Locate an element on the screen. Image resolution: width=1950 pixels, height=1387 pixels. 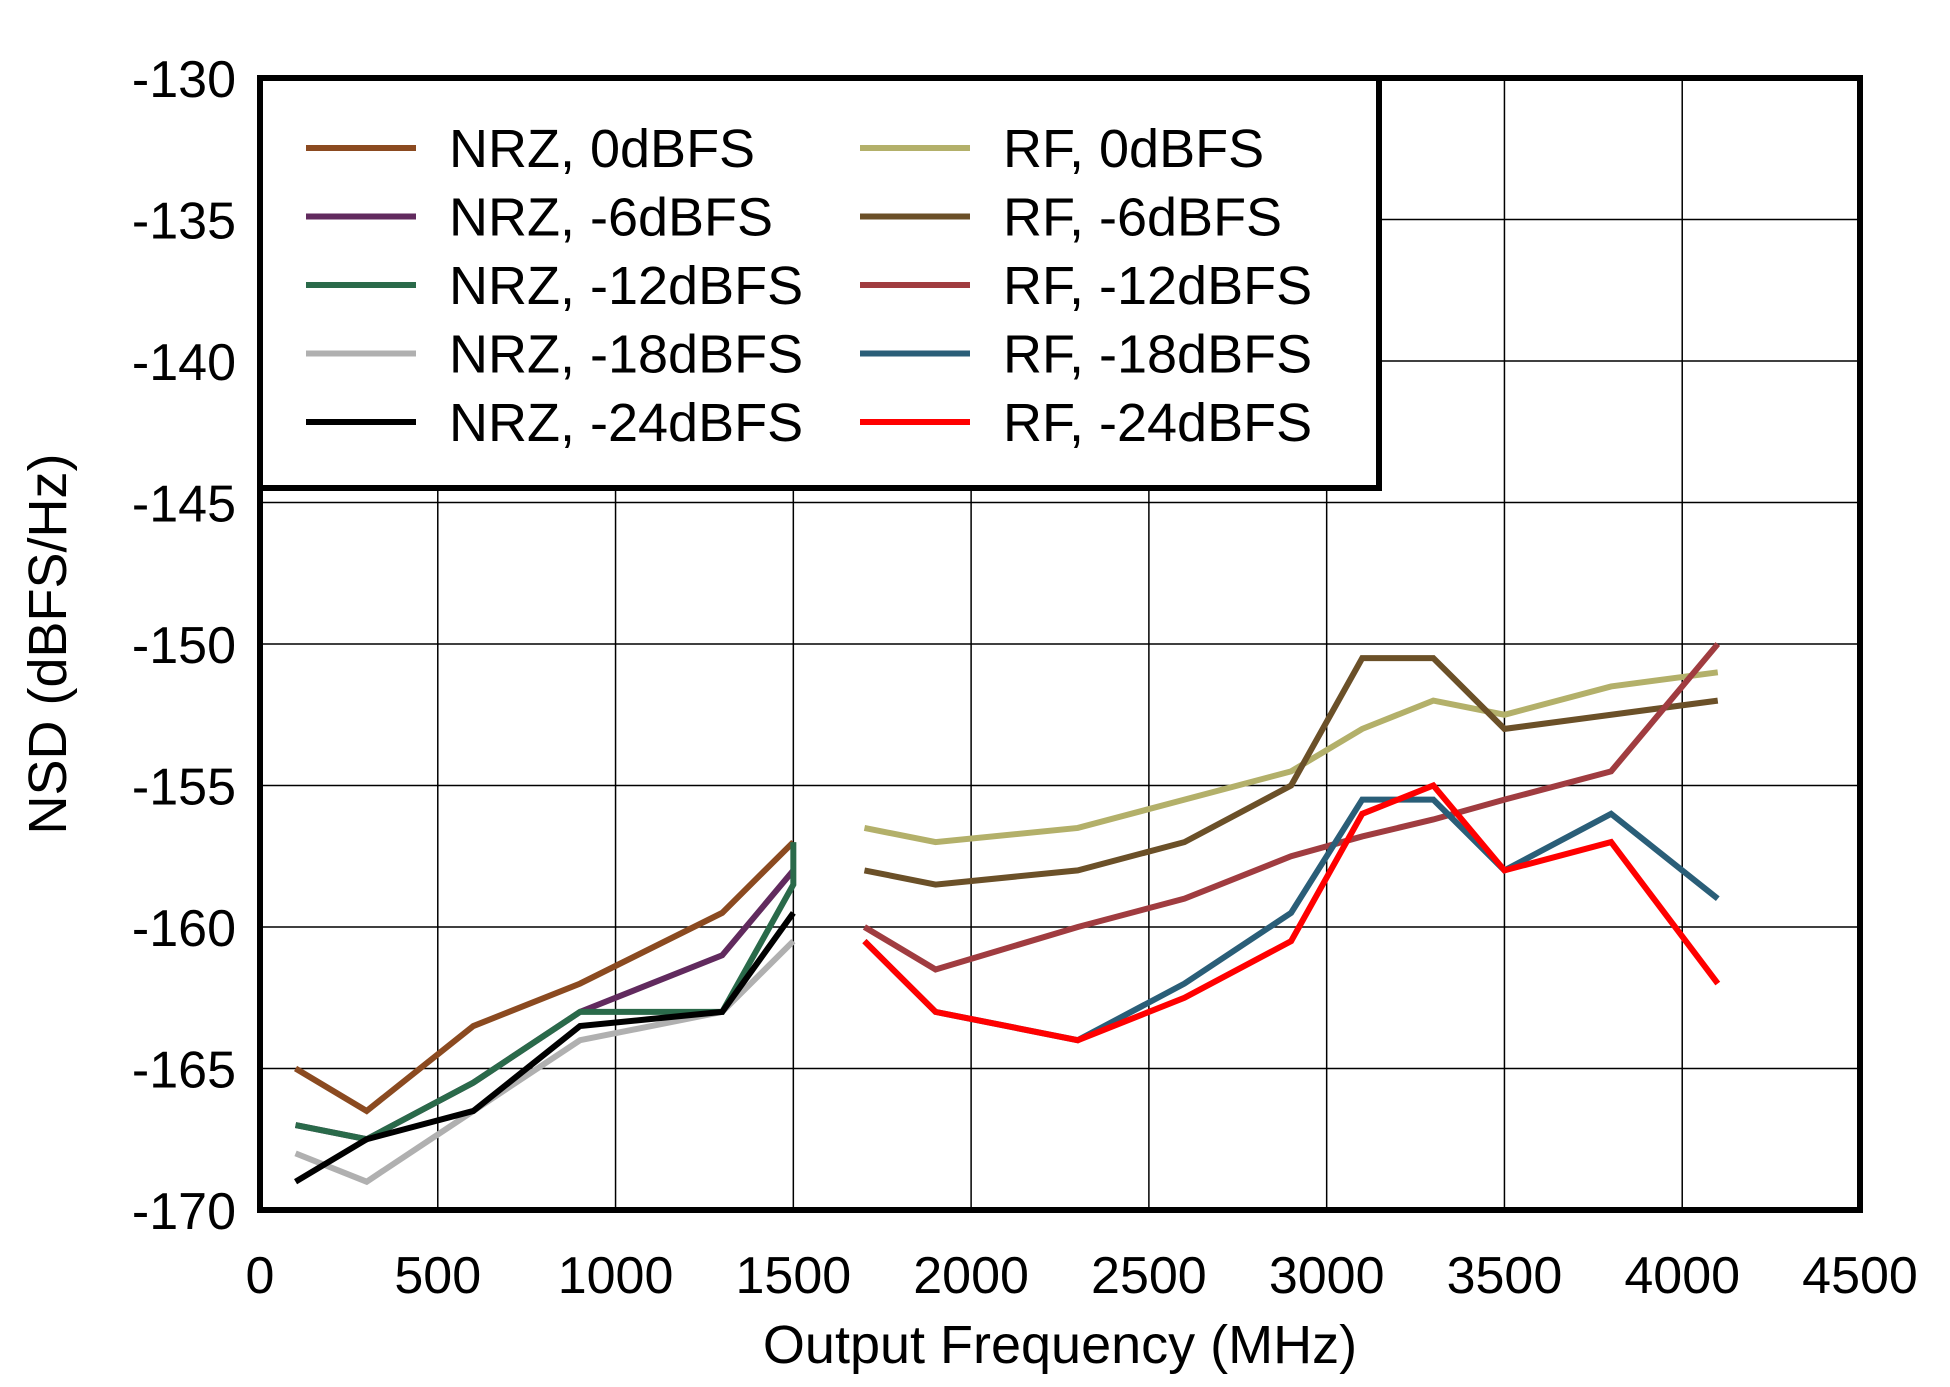
y-tick-label: -155 is located at coordinates (184, 788).